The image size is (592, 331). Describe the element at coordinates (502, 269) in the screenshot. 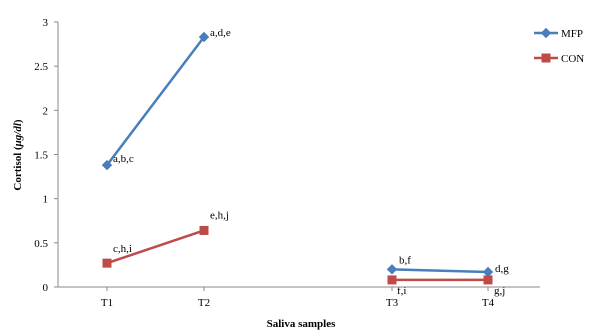

I see `data-label: d,g` at that location.